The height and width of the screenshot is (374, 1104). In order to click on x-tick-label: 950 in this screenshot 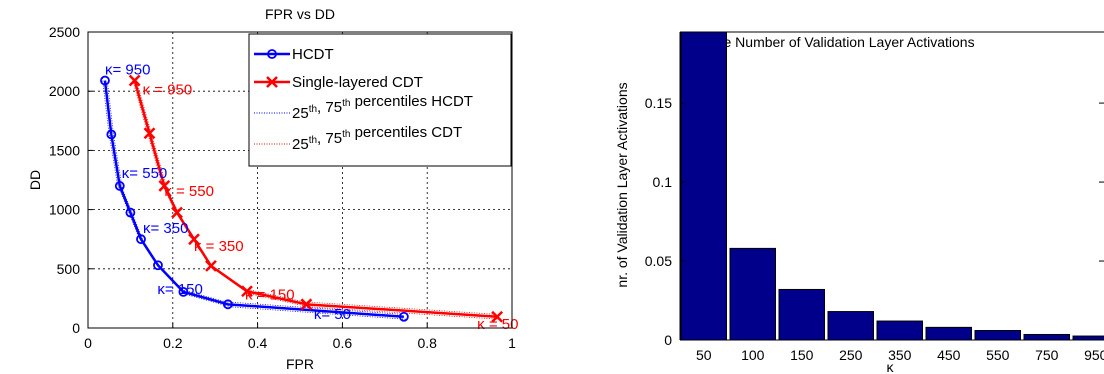, I will do `click(1094, 355)`.